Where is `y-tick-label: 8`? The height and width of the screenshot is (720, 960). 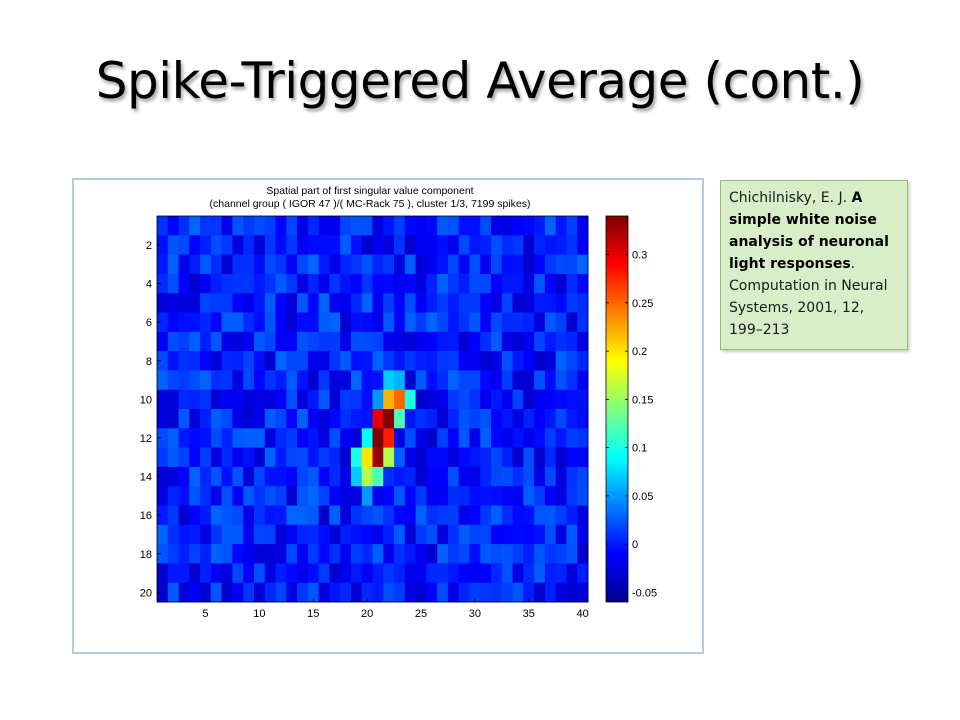 y-tick-label: 8 is located at coordinates (149, 362).